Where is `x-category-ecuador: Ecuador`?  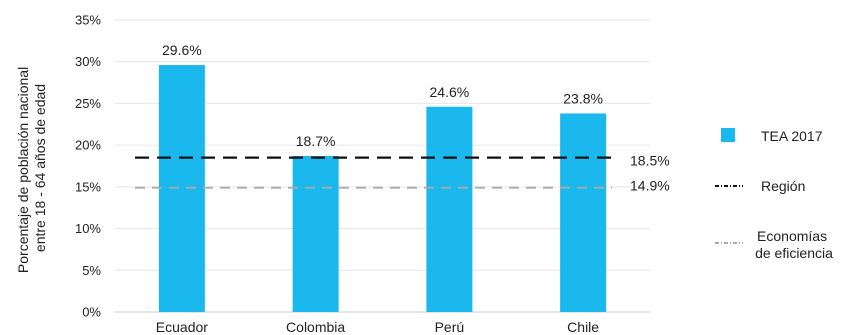 x-category-ecuador: Ecuador is located at coordinates (182, 327).